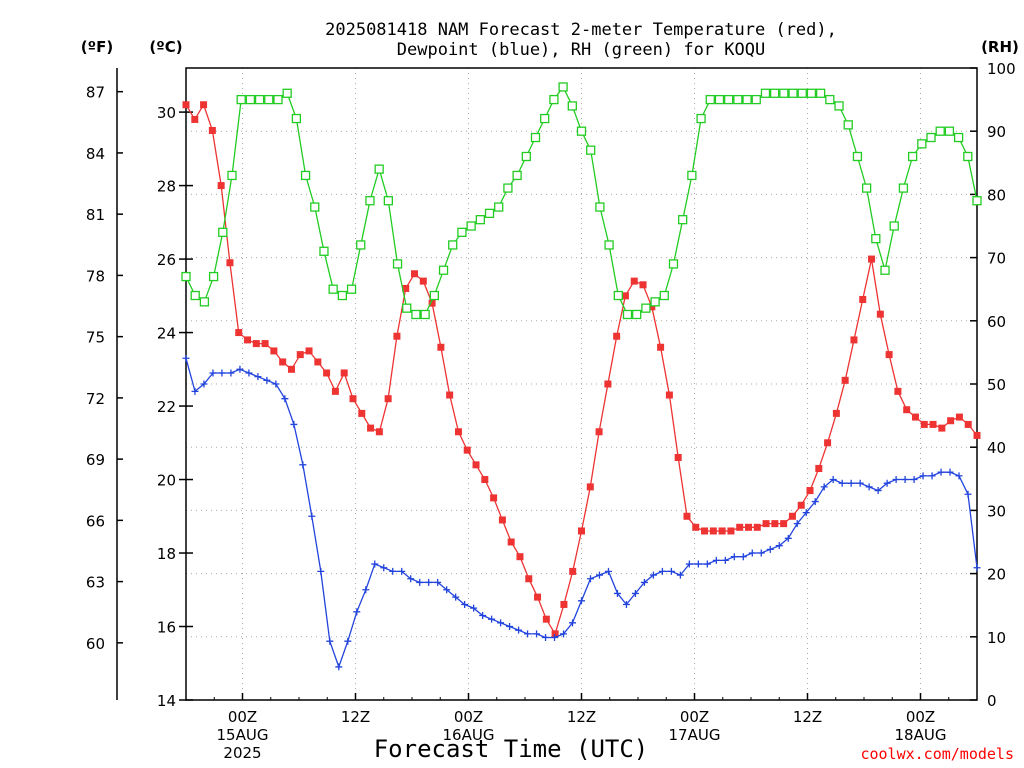 This screenshot has width=1024, height=768. Describe the element at coordinates (996, 511) in the screenshot. I see `rh-tick-label: 30` at that location.